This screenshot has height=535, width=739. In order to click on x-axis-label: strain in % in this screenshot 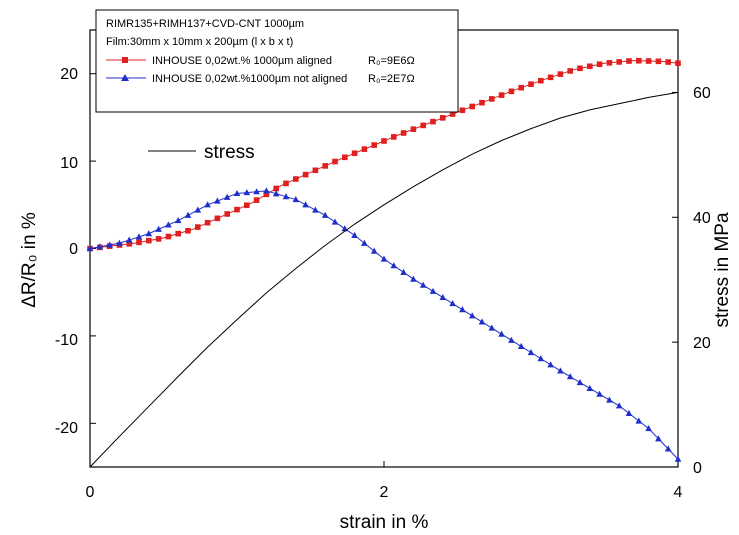, I will do `click(384, 522)`.